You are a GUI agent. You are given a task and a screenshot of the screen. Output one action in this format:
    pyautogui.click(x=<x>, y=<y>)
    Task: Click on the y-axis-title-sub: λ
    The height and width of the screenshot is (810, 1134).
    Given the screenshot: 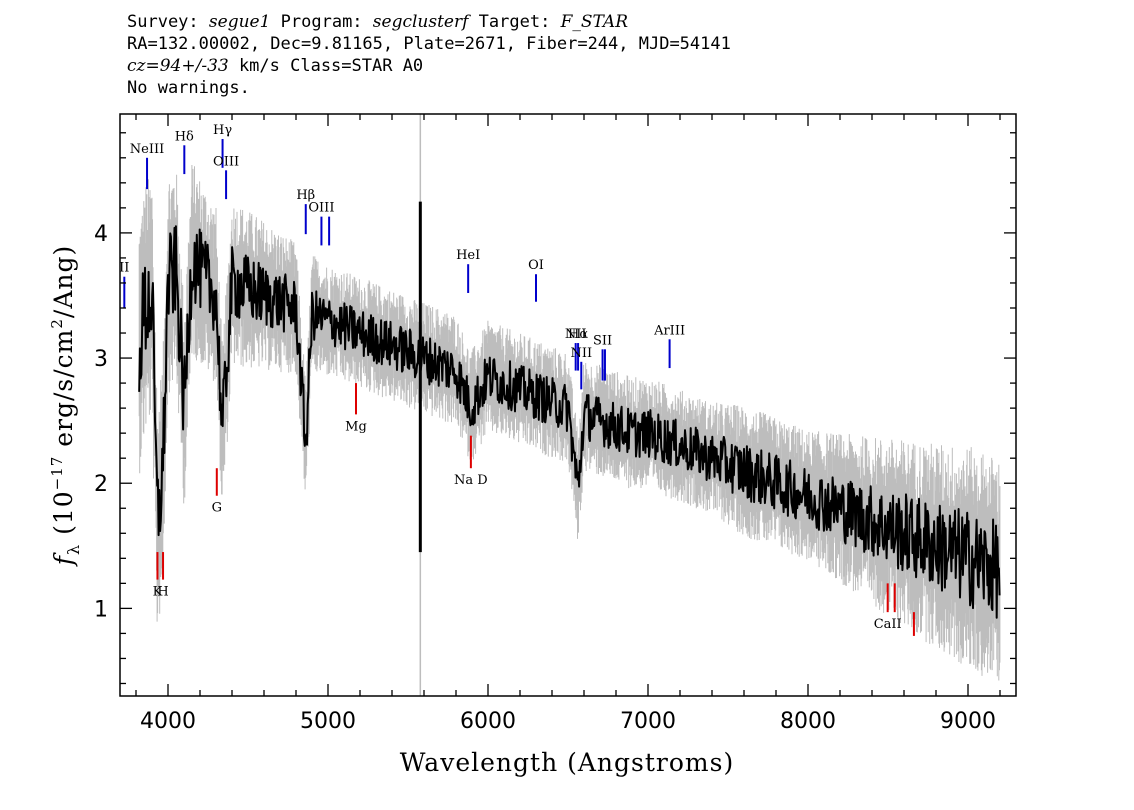 What is the action you would take?
    pyautogui.click(x=73, y=549)
    